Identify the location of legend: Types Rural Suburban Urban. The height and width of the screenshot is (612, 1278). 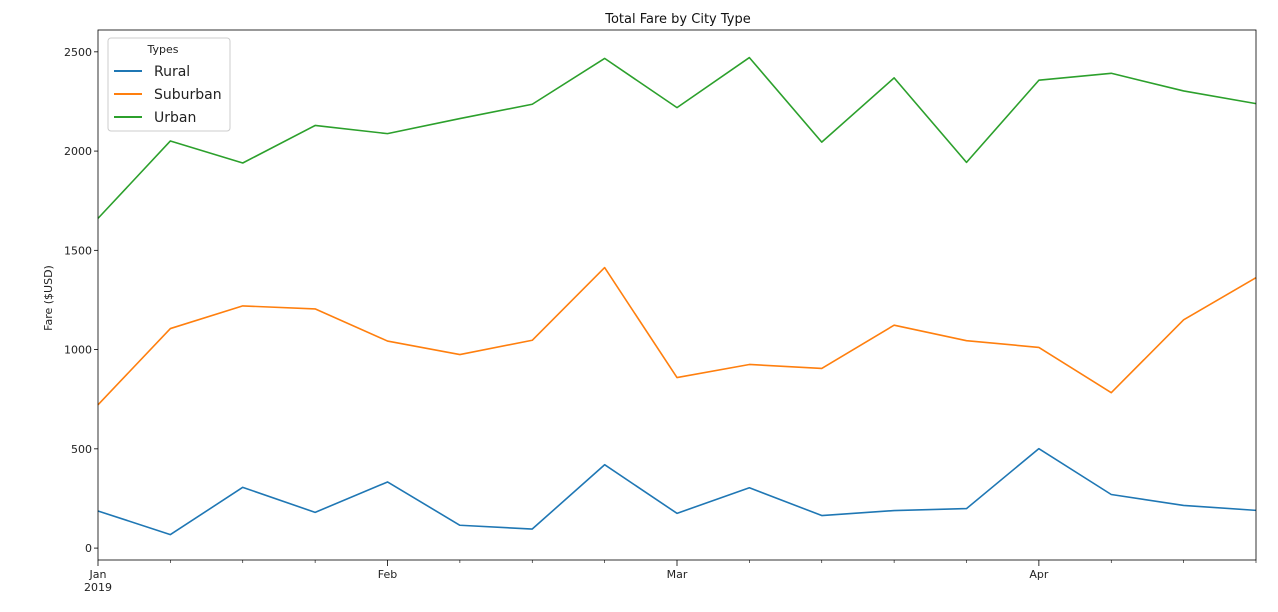
(169, 84).